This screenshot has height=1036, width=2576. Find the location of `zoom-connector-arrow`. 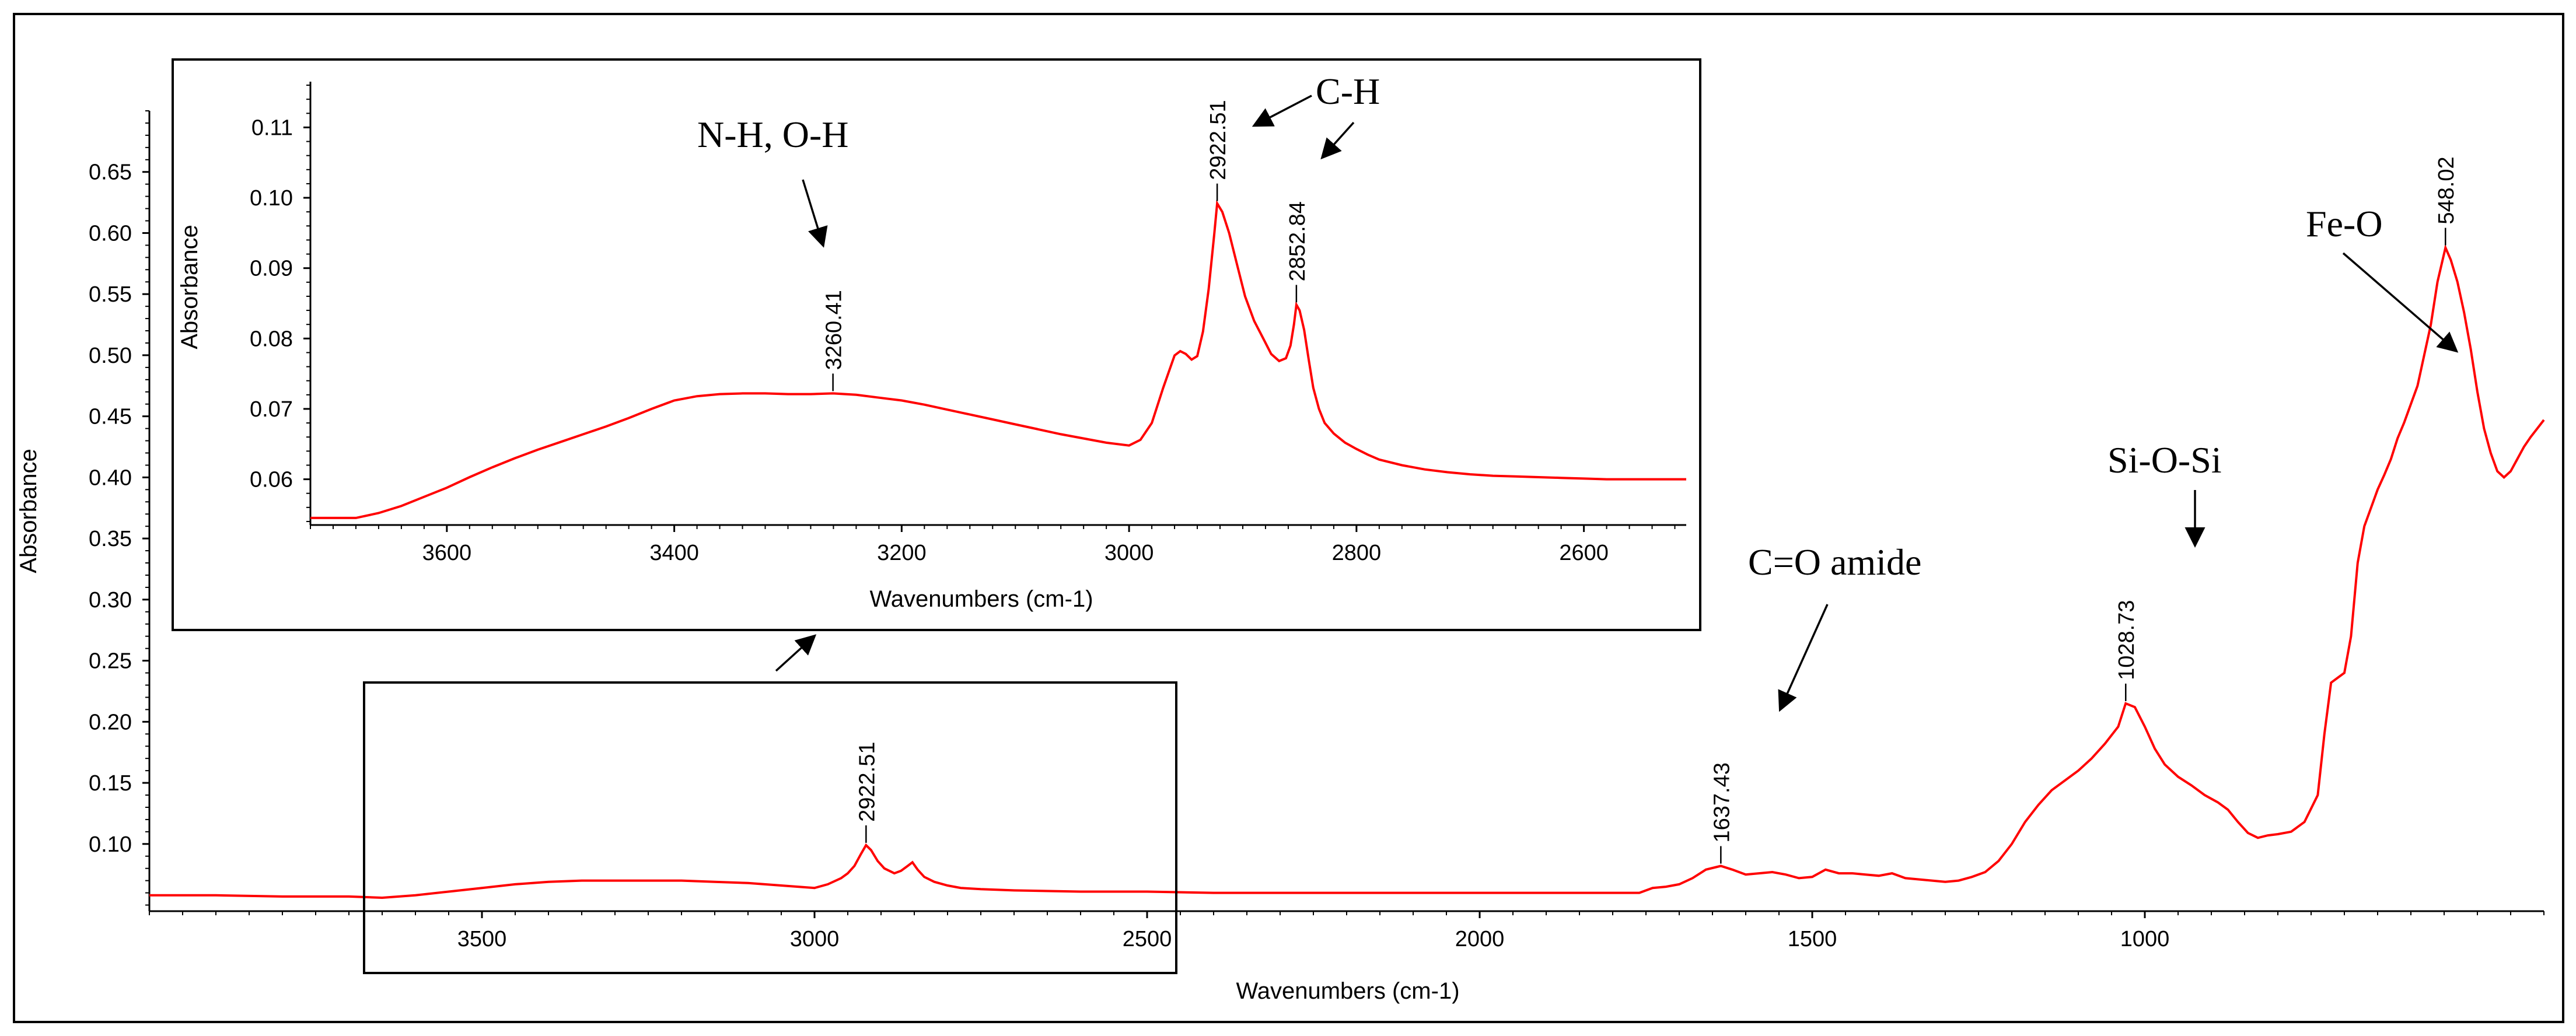

zoom-connector-arrow is located at coordinates (796, 653).